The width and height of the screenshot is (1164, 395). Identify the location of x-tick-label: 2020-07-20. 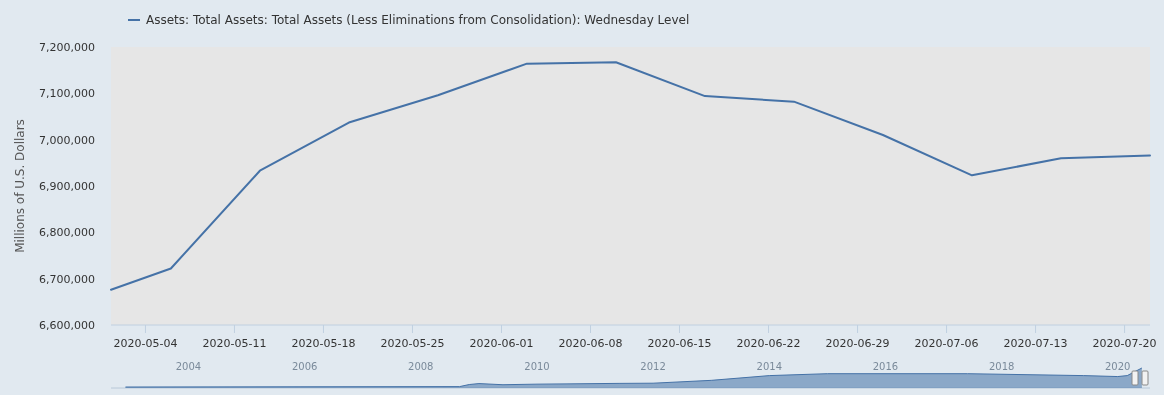
(1124, 343).